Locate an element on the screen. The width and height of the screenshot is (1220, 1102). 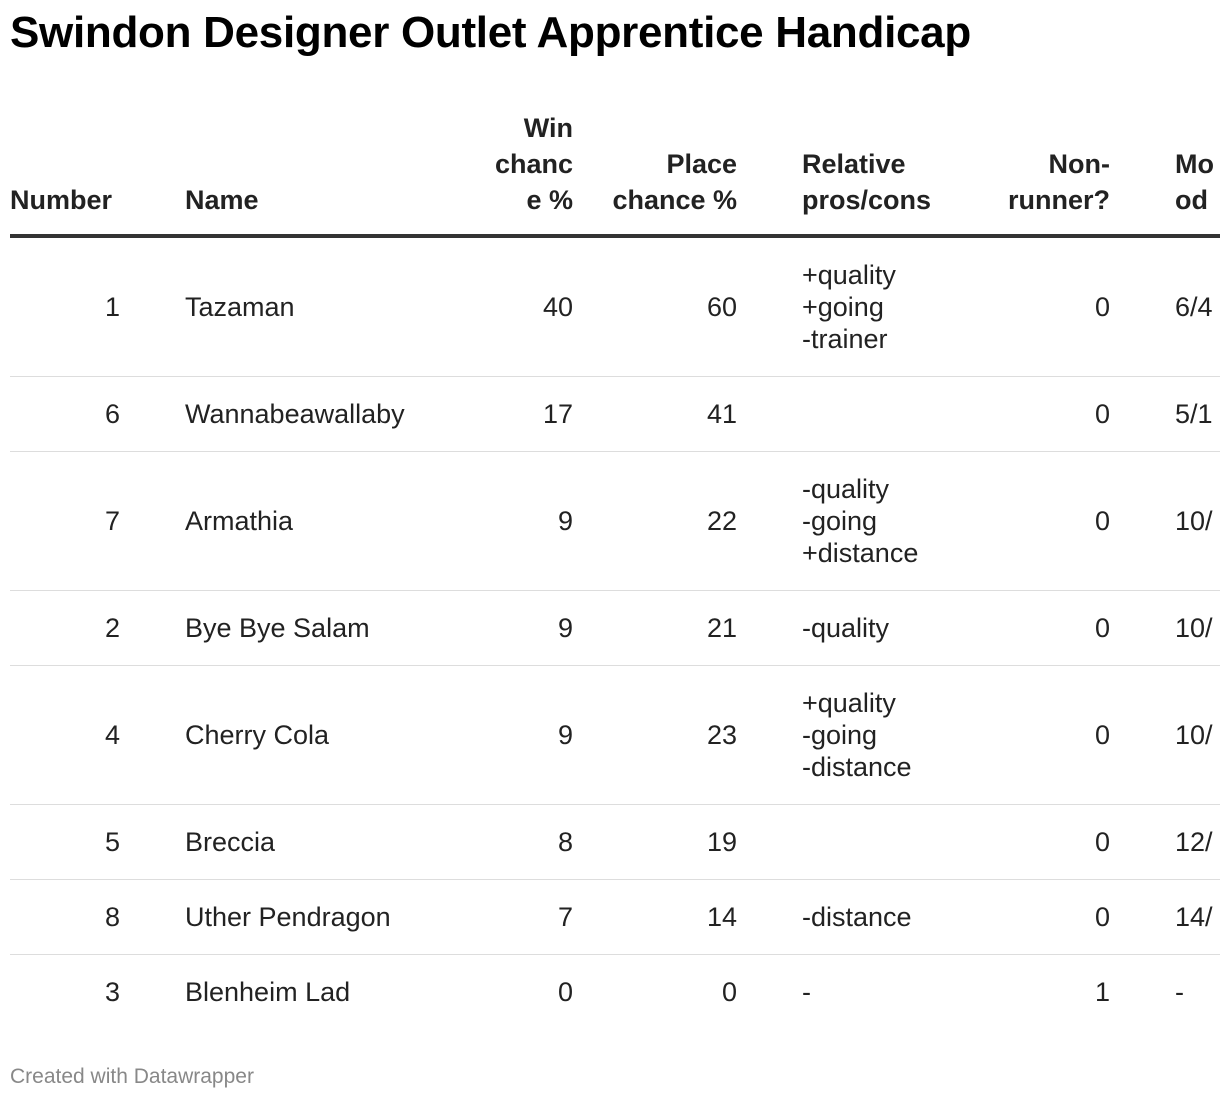
cell-name: Cherry Cola is located at coordinates (335, 735).